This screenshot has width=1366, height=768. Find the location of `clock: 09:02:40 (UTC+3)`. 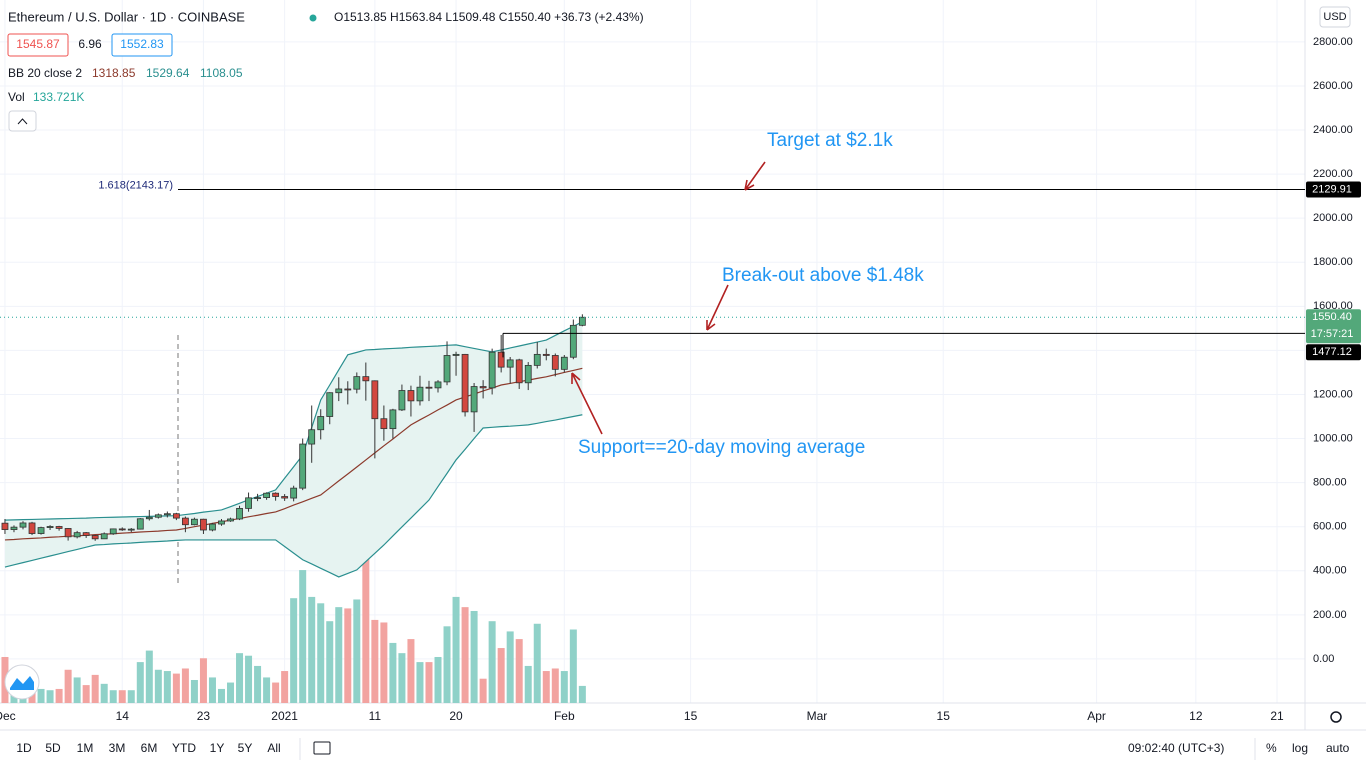

clock: 09:02:40 (UTC+3) is located at coordinates (1176, 748).